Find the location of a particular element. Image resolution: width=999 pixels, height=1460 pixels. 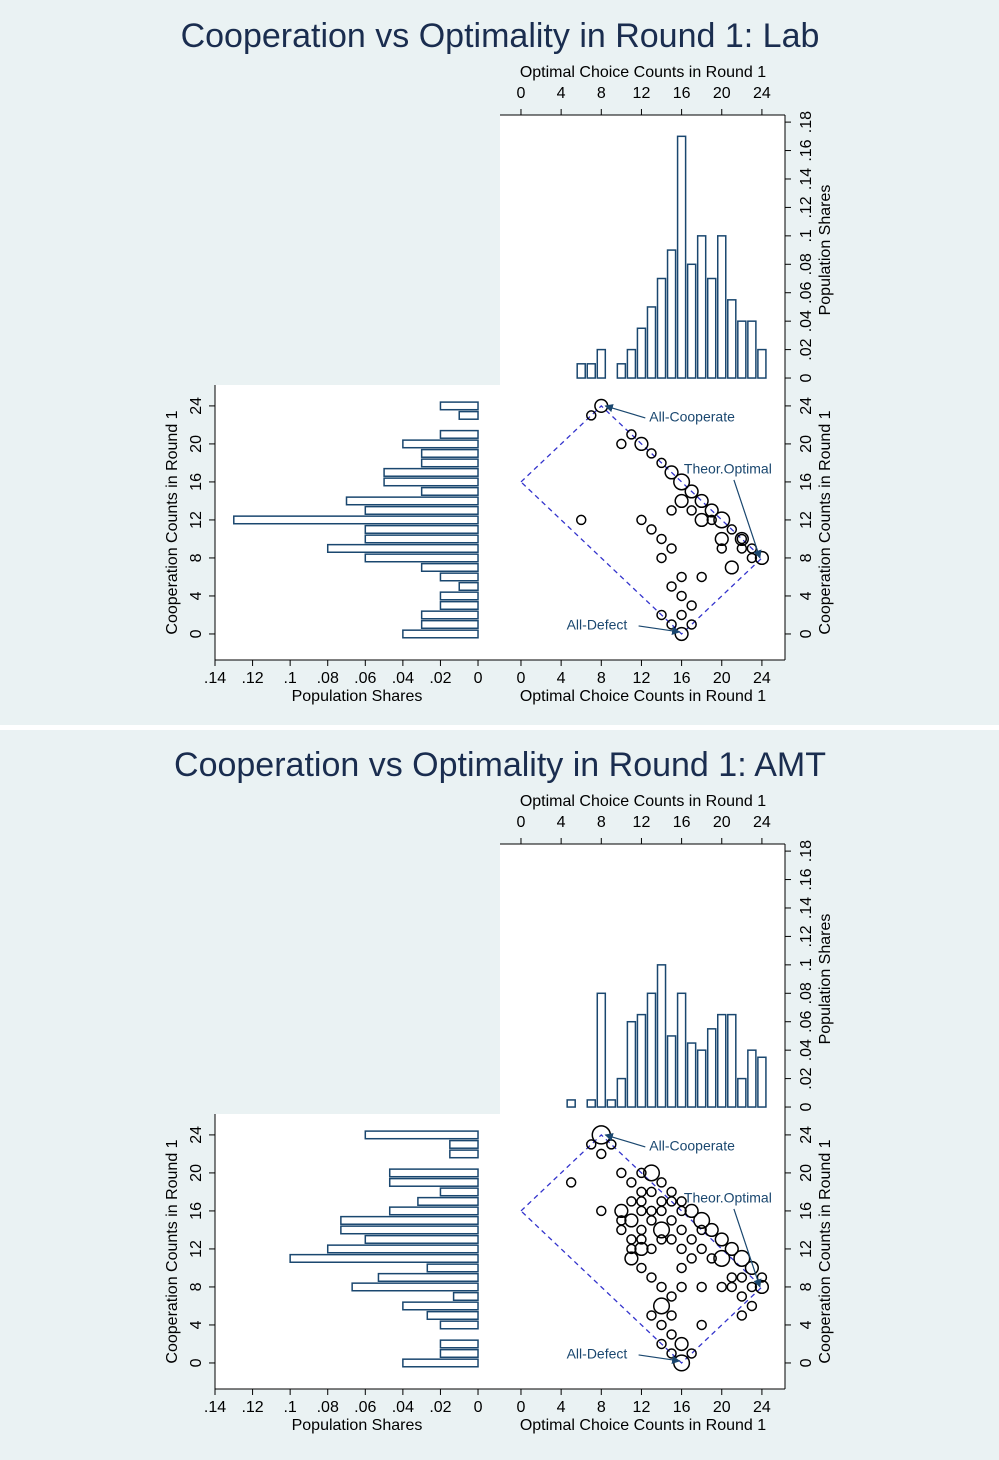

x-tick-label: 8 is located at coordinates (601, 678).